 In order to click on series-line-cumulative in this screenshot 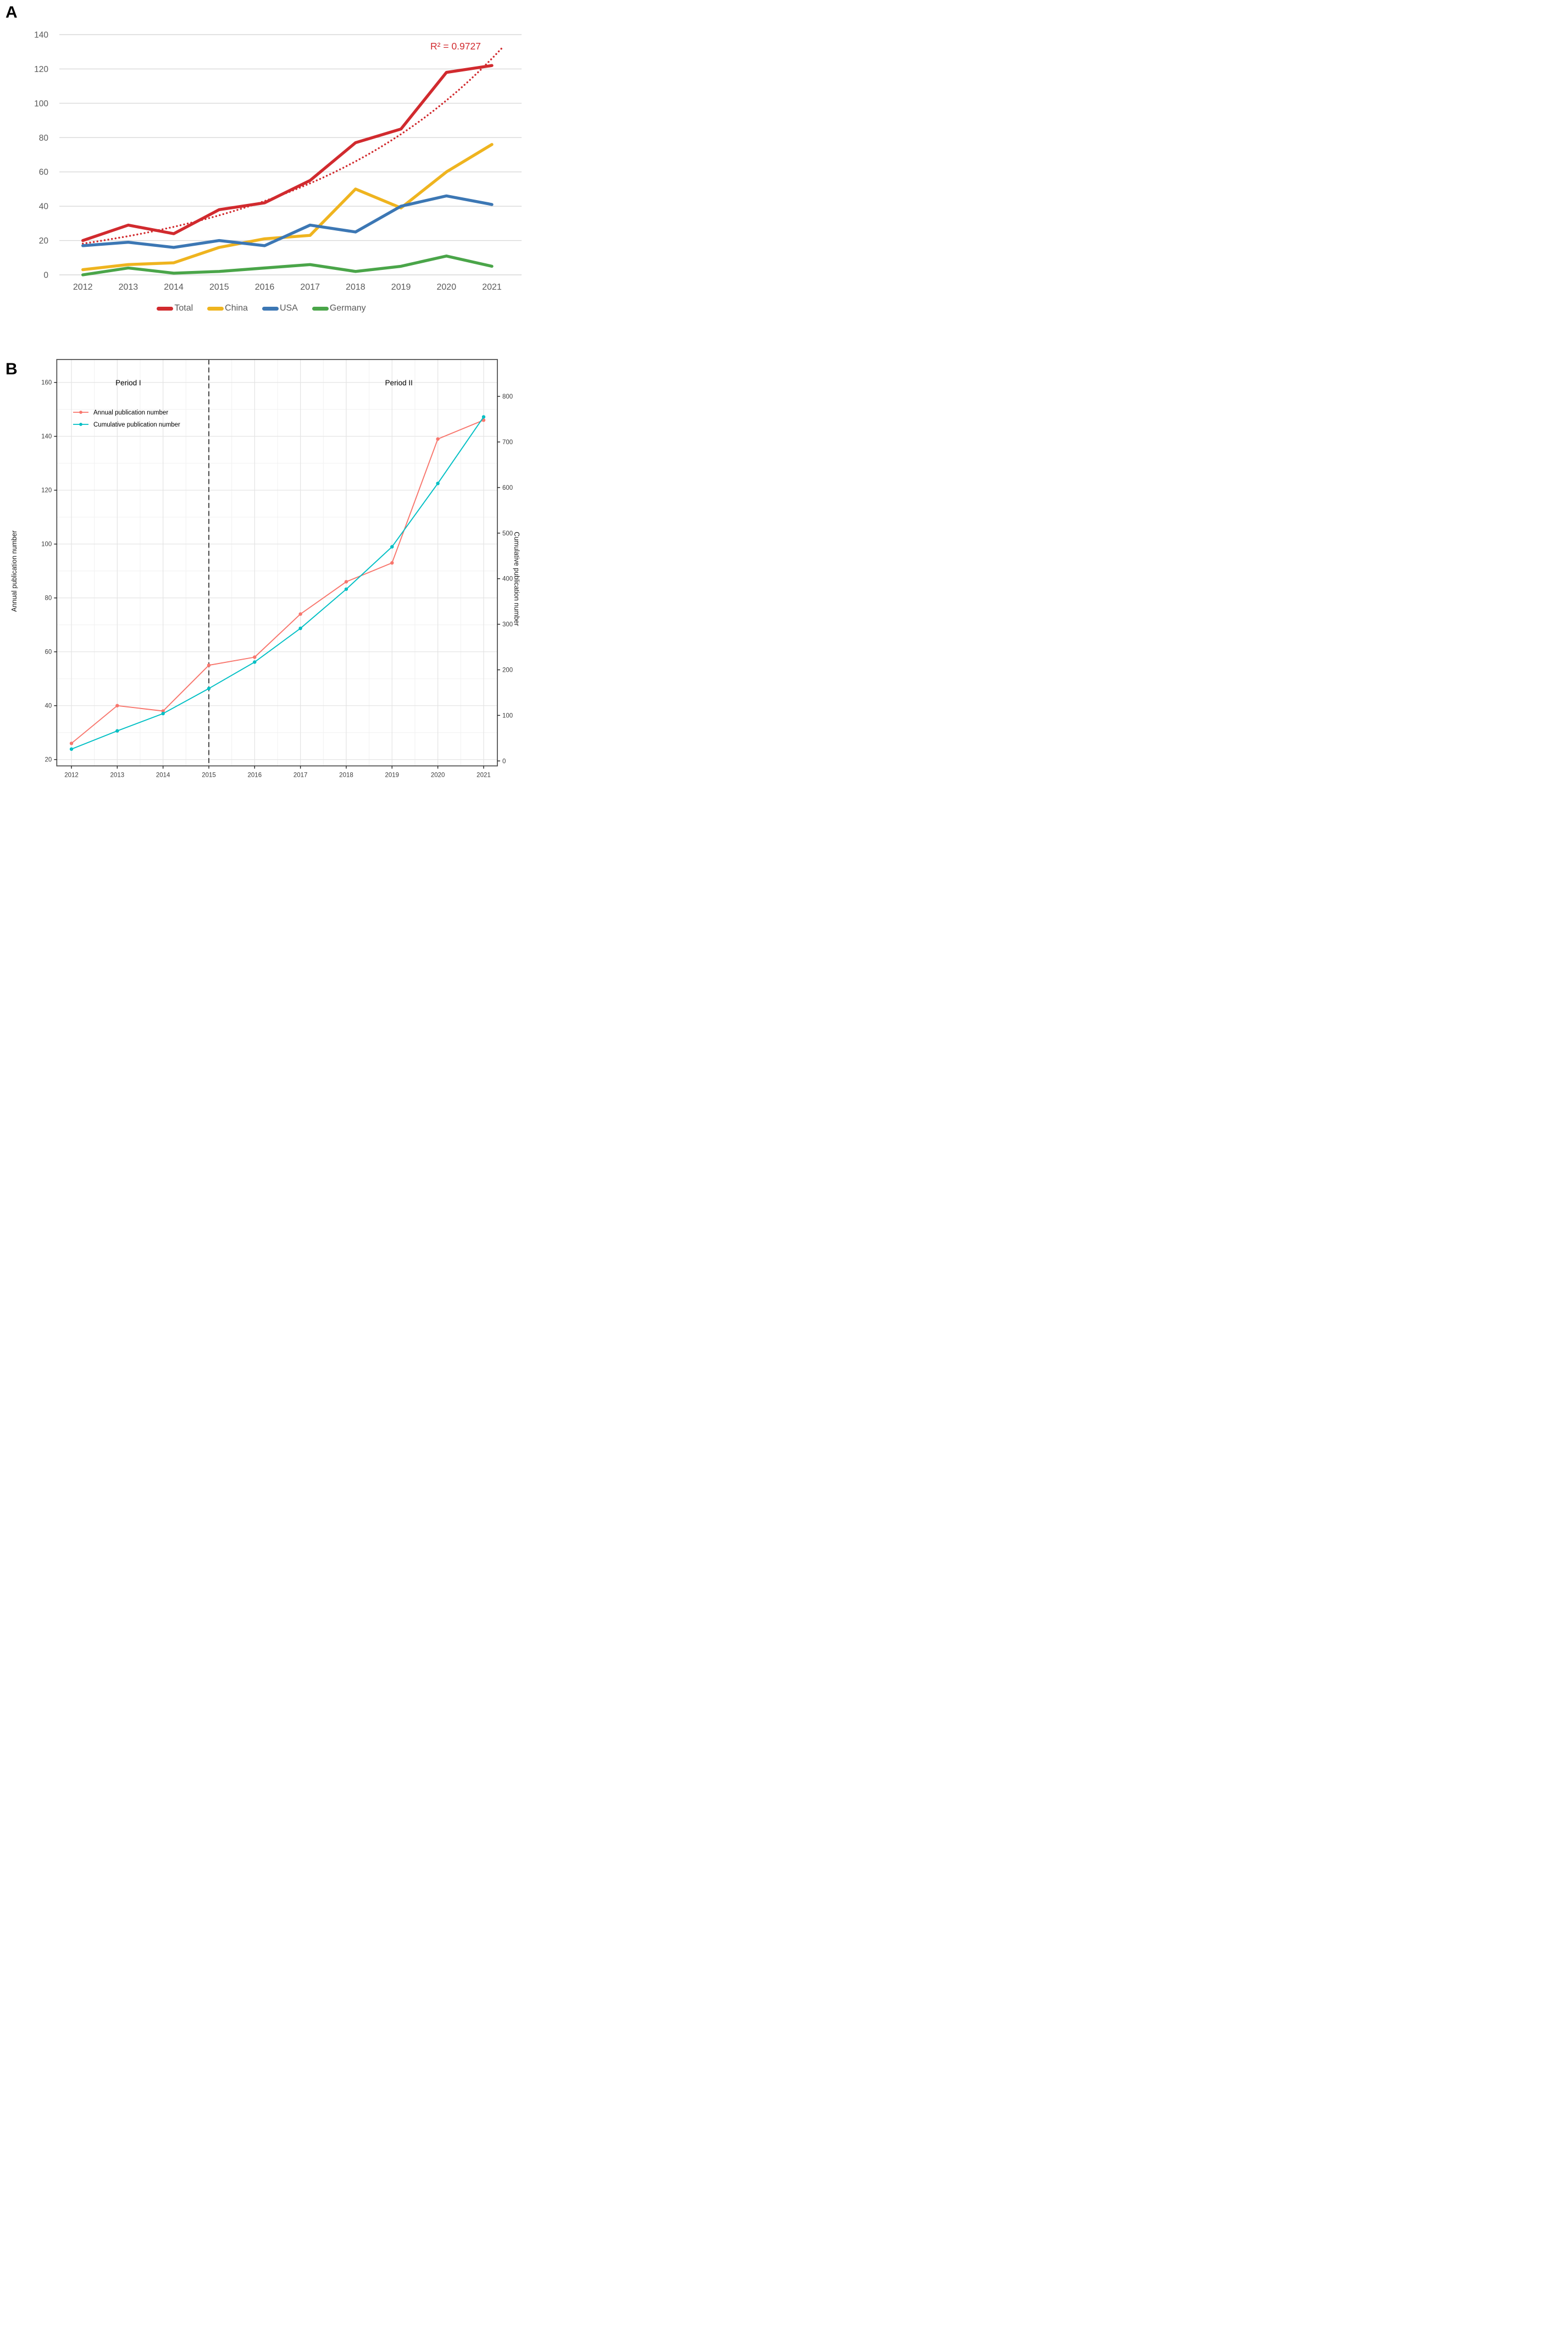, I will do `click(277, 583)`.